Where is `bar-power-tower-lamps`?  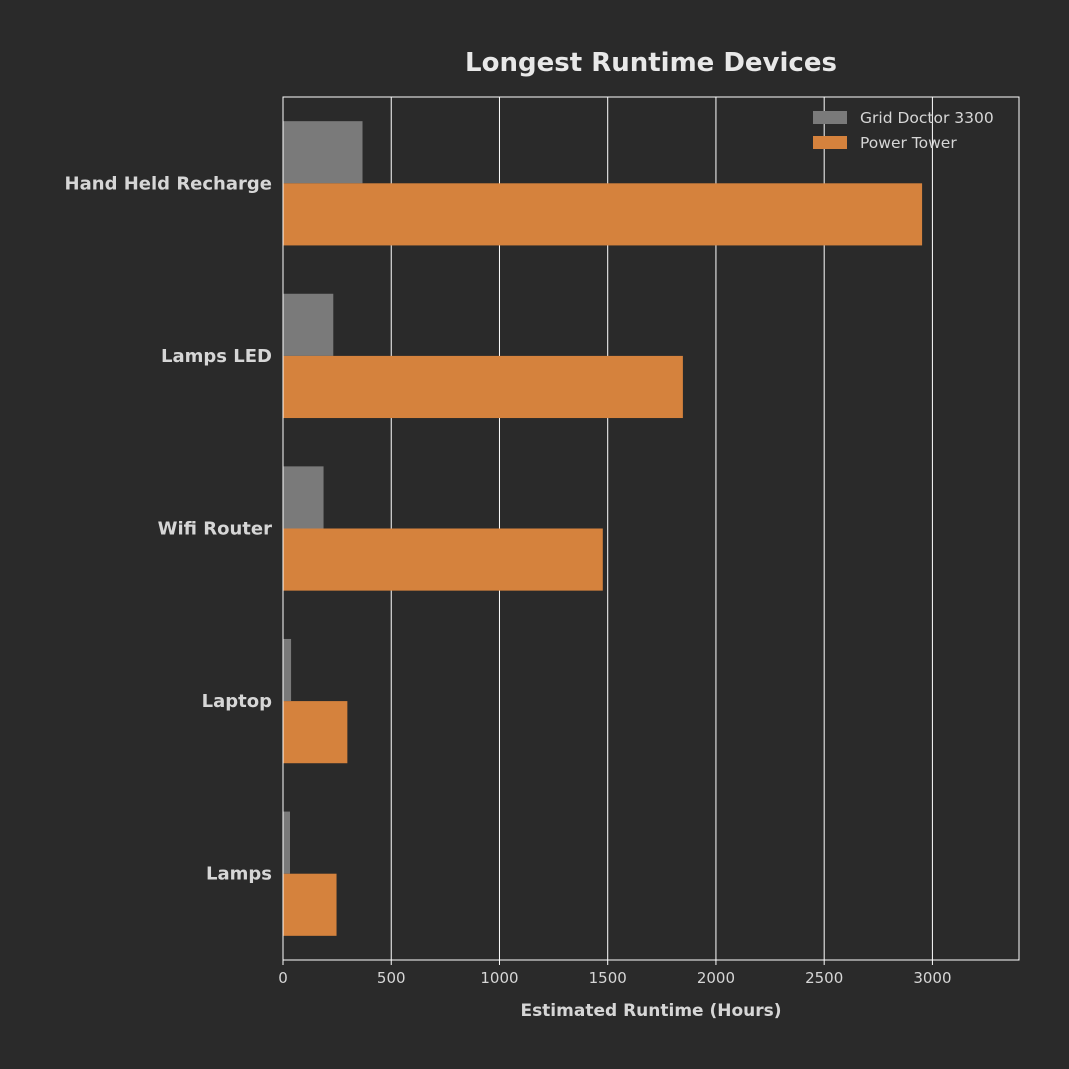 bar-power-tower-lamps is located at coordinates (310, 904).